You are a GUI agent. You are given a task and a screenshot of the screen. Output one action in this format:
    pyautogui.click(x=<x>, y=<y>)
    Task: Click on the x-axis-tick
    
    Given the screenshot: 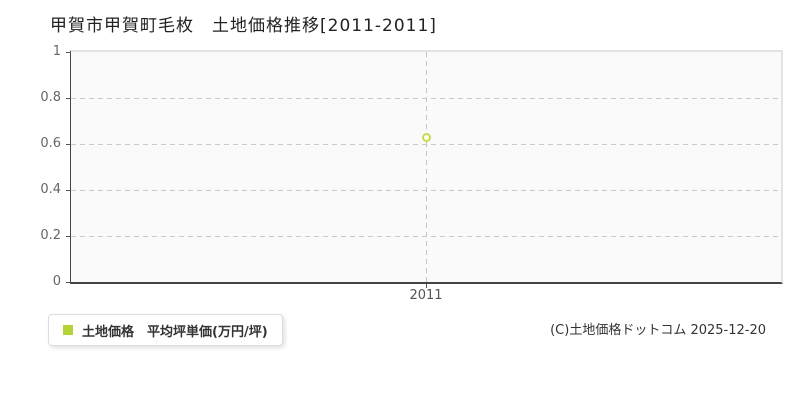 What is the action you would take?
    pyautogui.click(x=426, y=286)
    